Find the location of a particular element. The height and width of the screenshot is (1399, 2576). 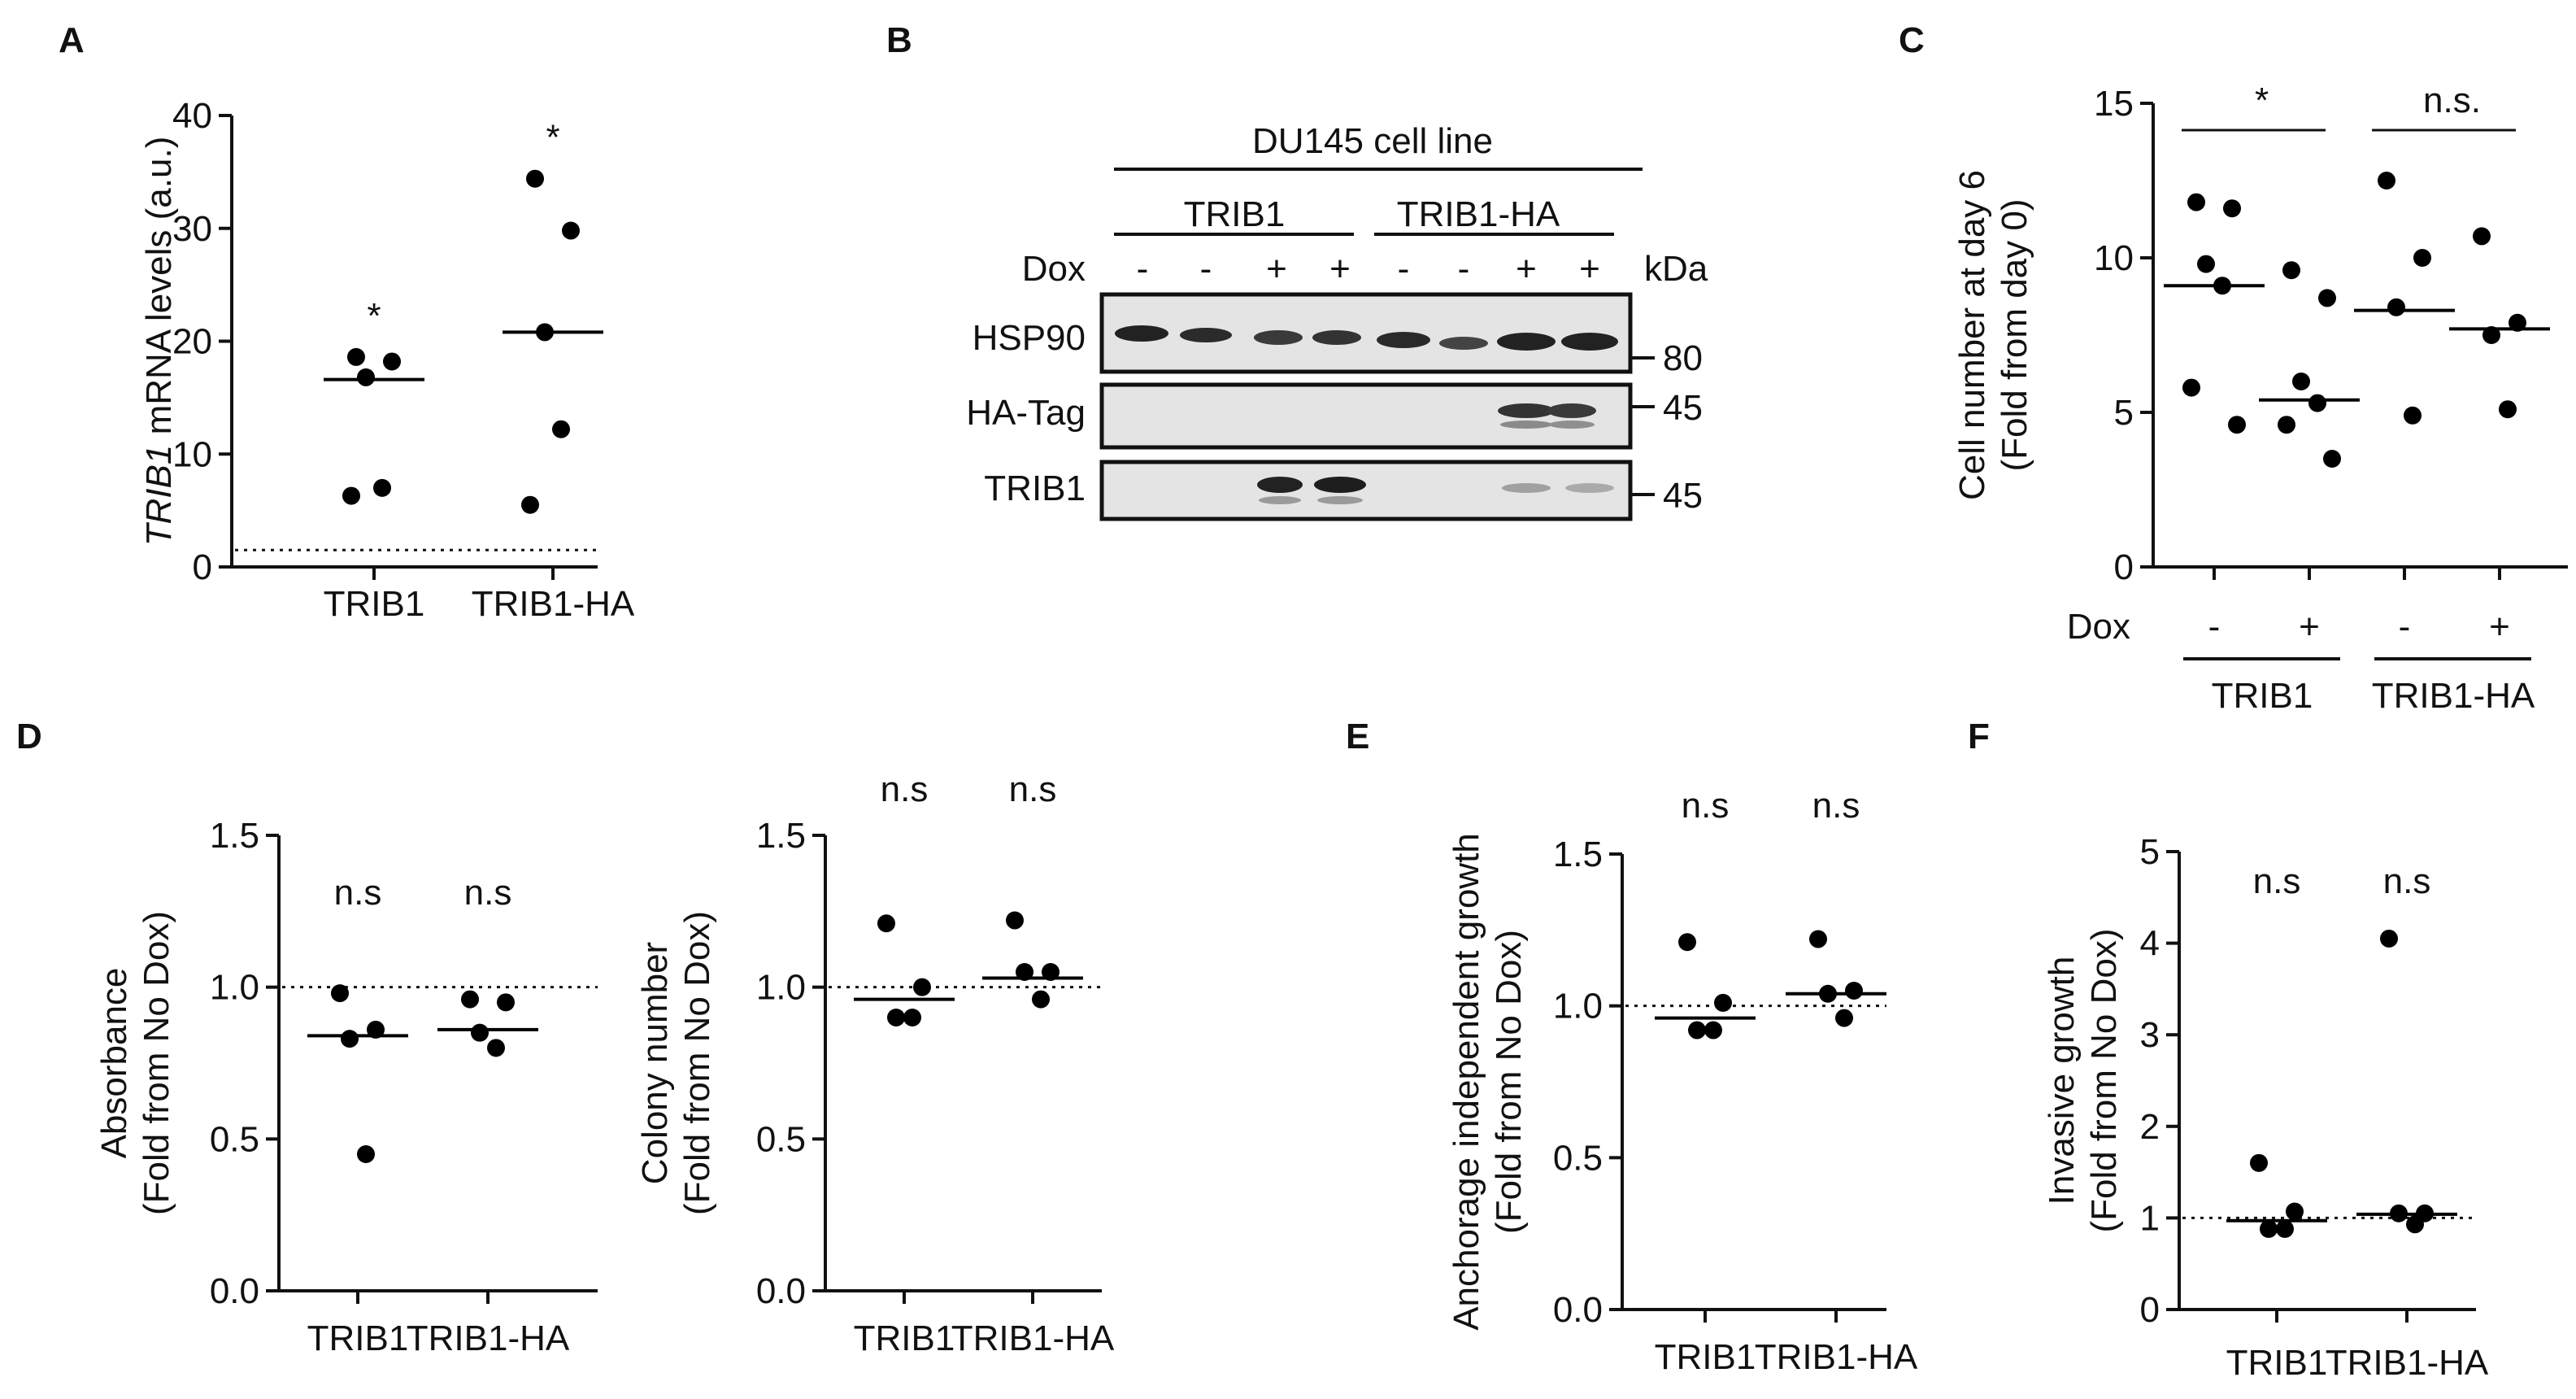

panel-label-d: D is located at coordinates (29, 737).